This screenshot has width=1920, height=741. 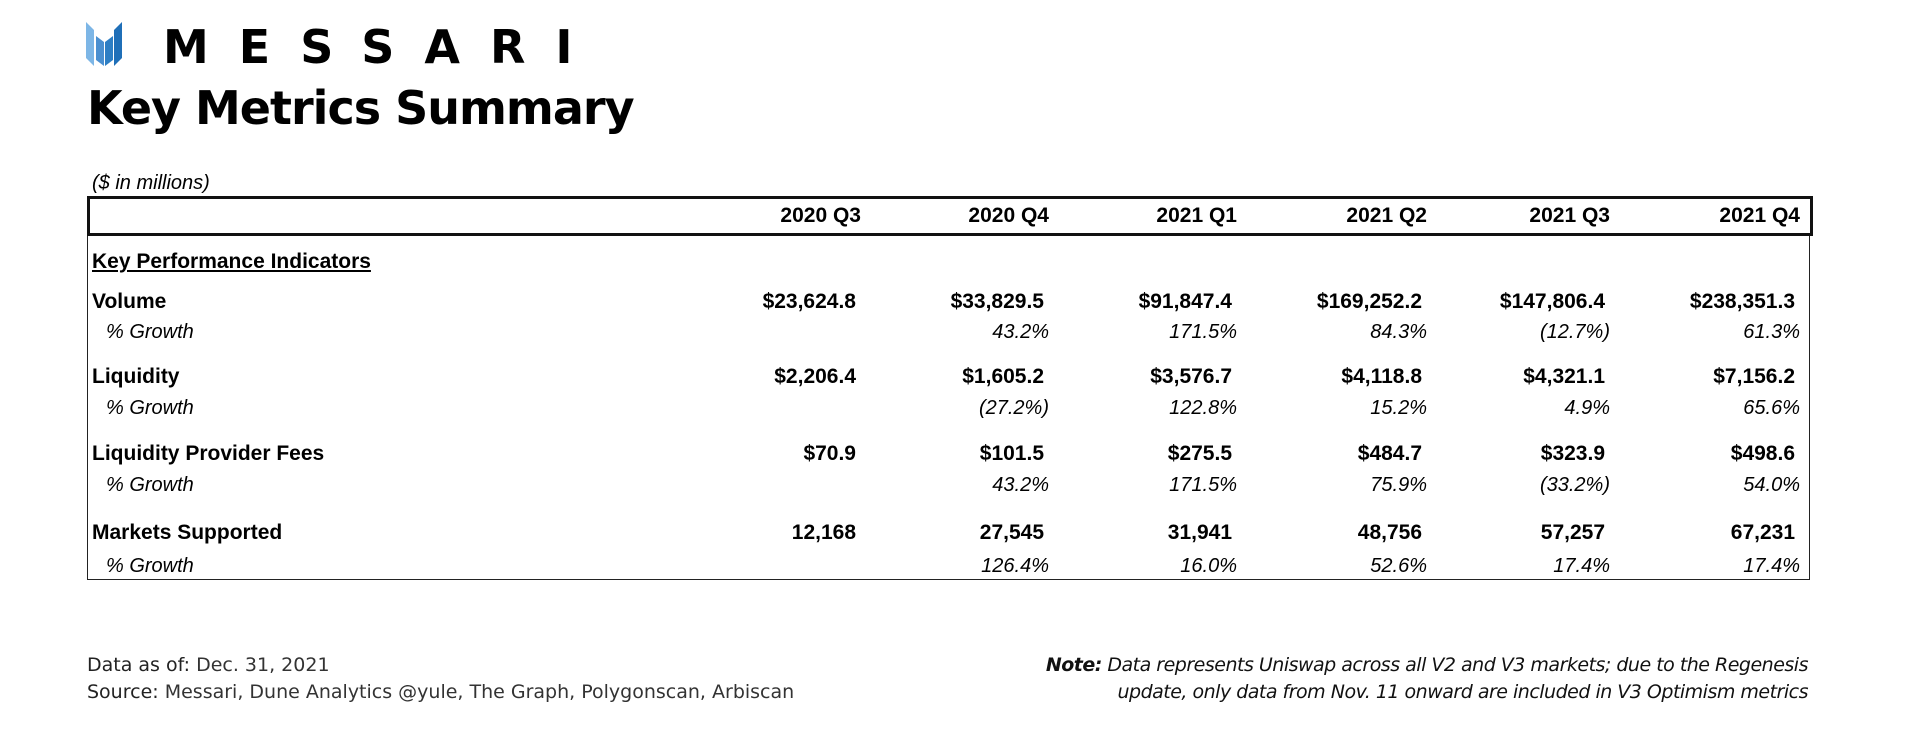 What do you see at coordinates (123, 692) in the screenshot?
I see `source-label: Source:` at bounding box center [123, 692].